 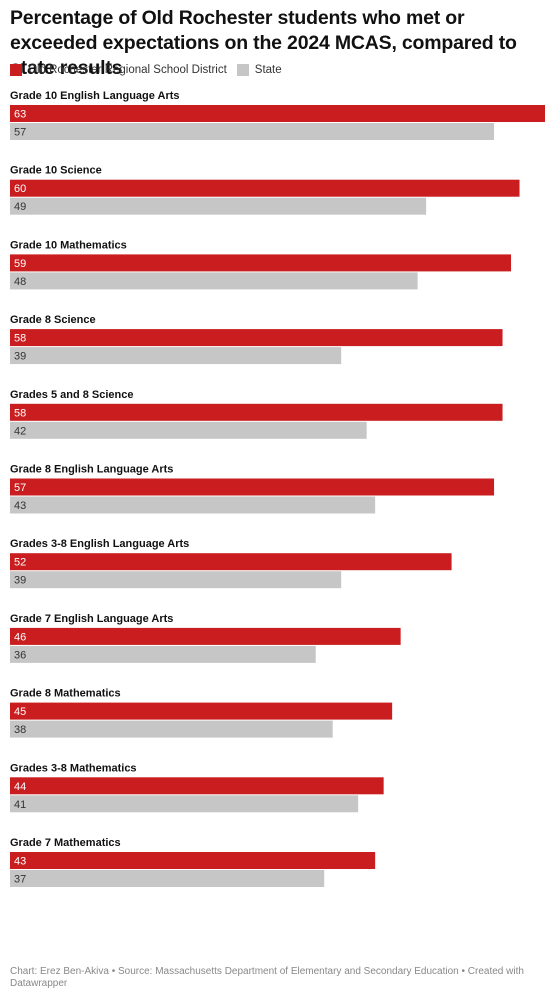 I want to click on district-value-label: 59, so click(x=20, y=264).